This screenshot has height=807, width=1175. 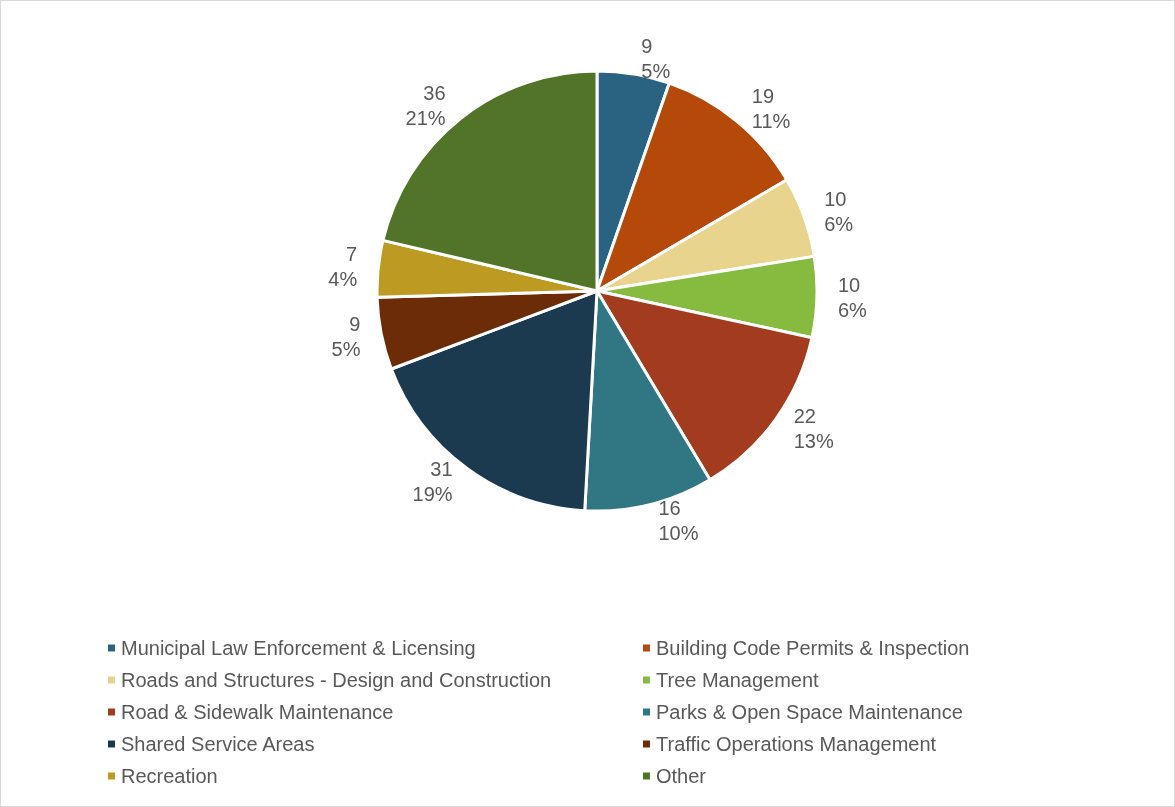 What do you see at coordinates (425, 106) in the screenshot?
I see `data-label: 36 21%` at bounding box center [425, 106].